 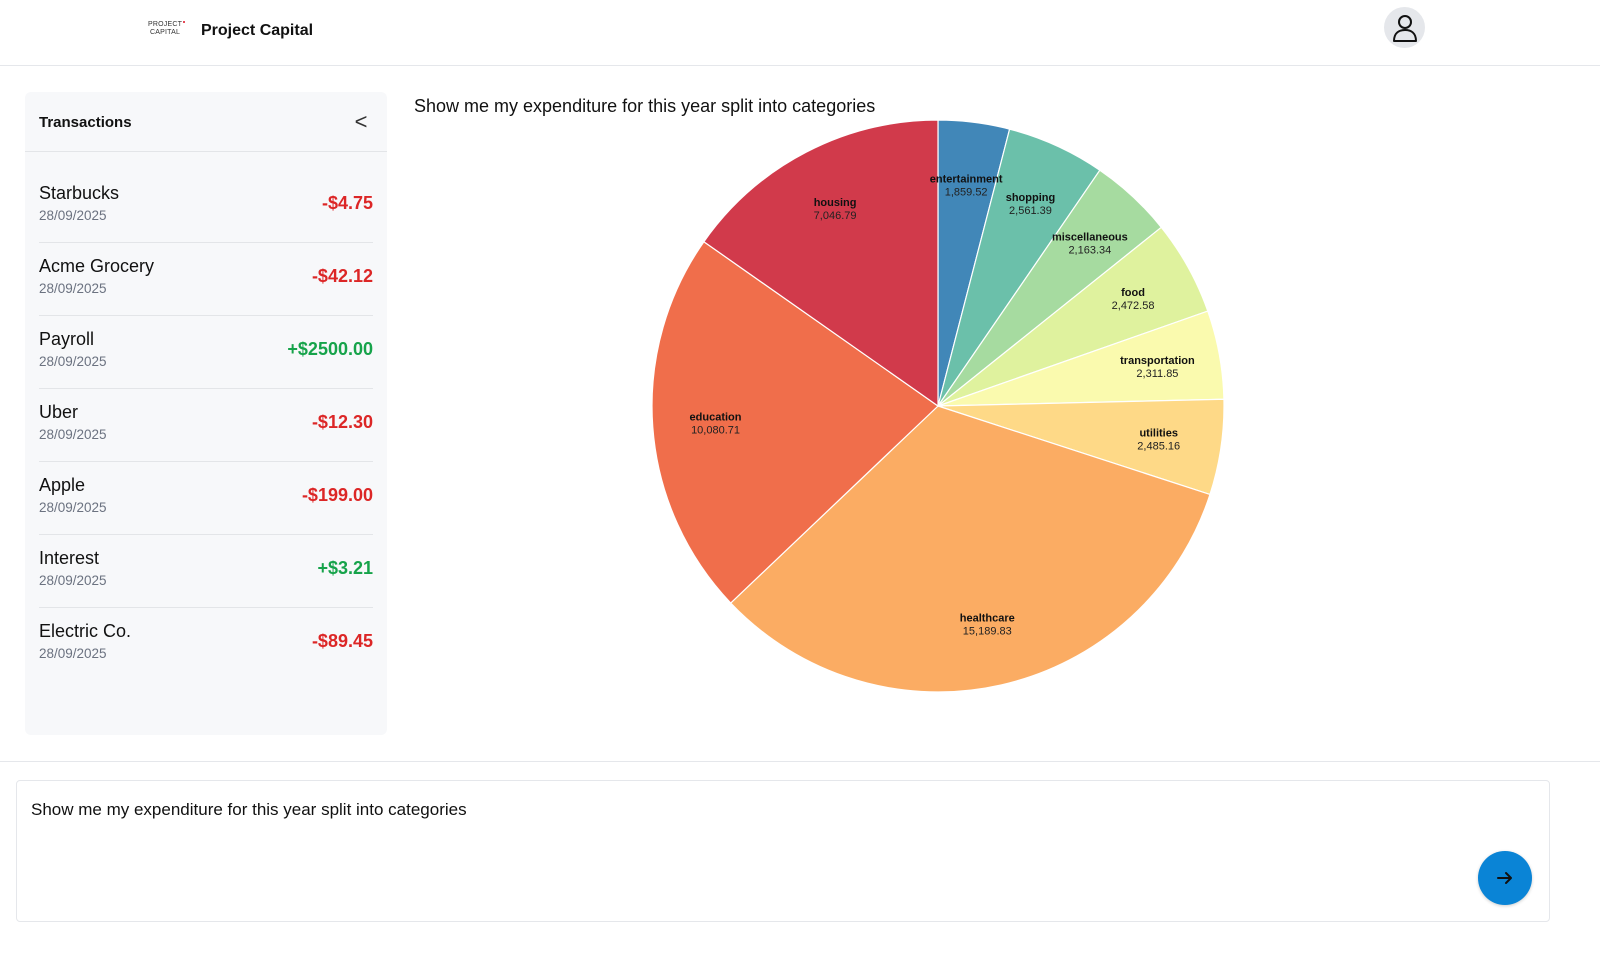 What do you see at coordinates (821, 263) in the screenshot?
I see `pie-slice-housing` at bounding box center [821, 263].